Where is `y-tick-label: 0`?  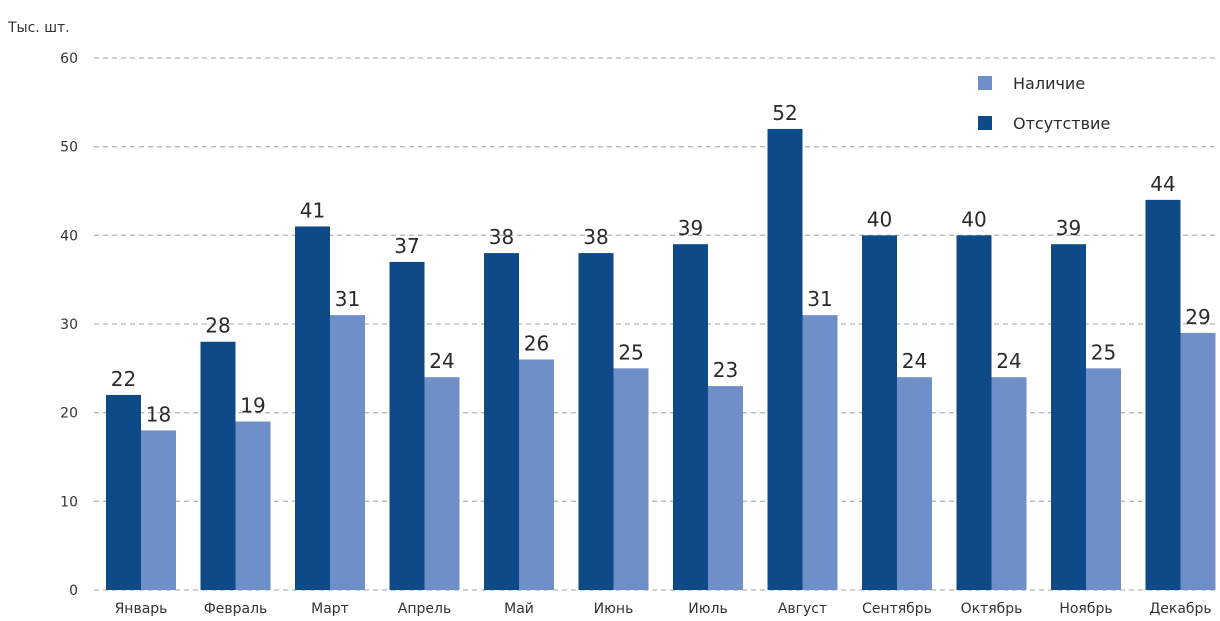 y-tick-label: 0 is located at coordinates (73, 591).